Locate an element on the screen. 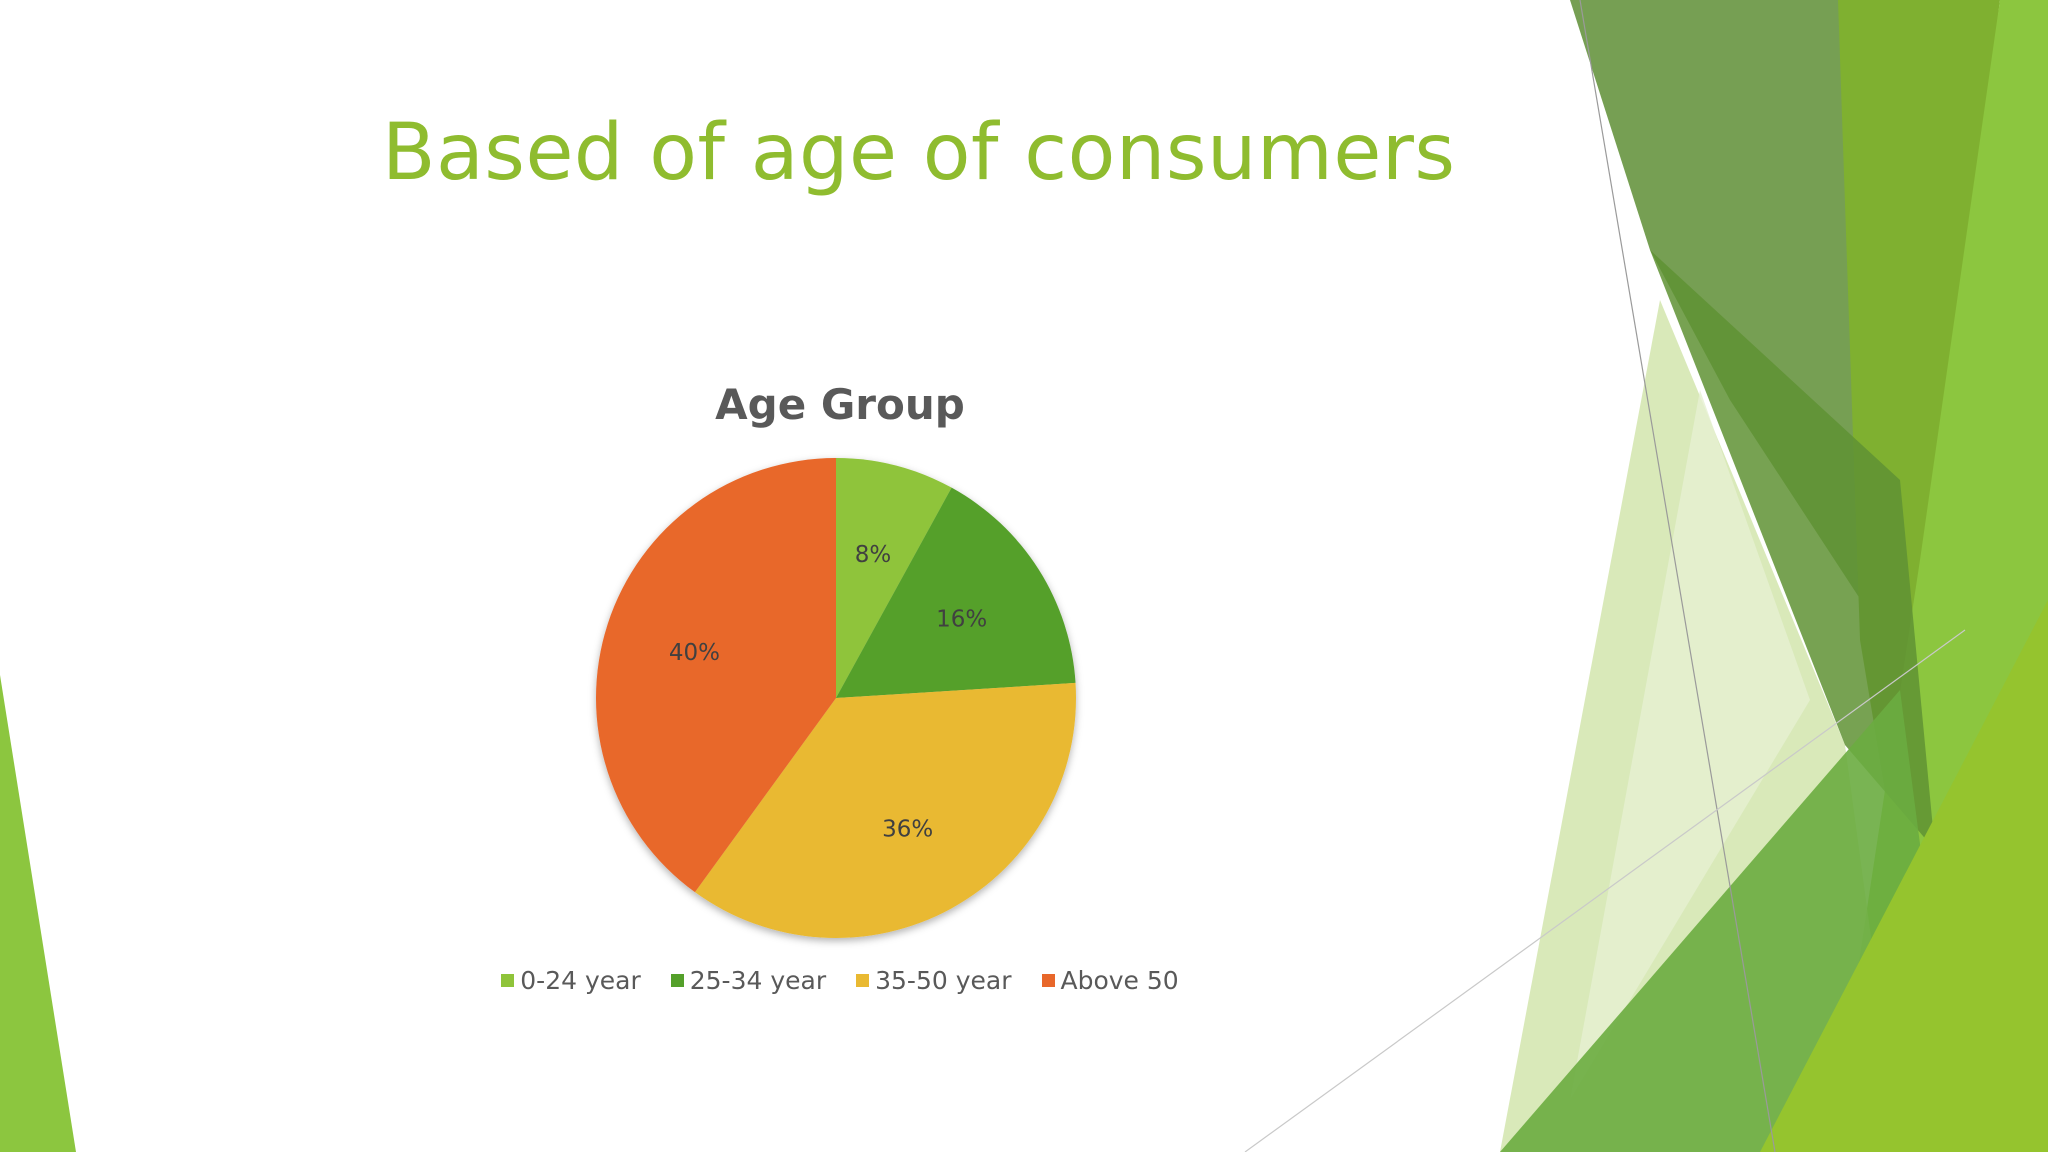  pie-slices is located at coordinates (835, 698).